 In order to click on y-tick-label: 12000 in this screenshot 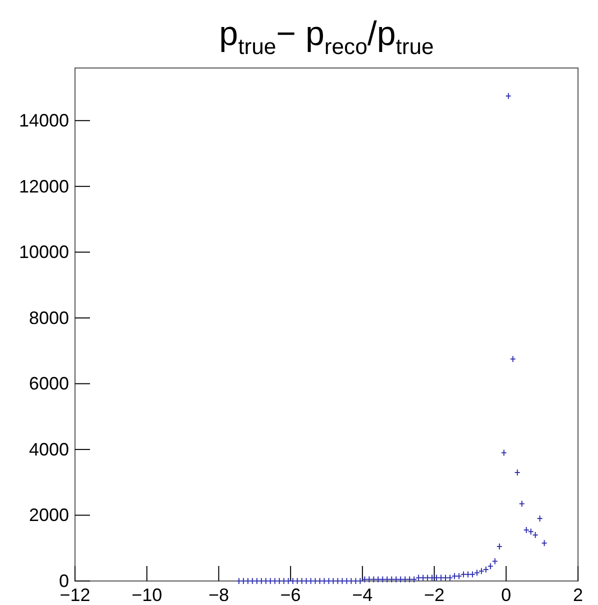, I will do `click(43, 186)`.